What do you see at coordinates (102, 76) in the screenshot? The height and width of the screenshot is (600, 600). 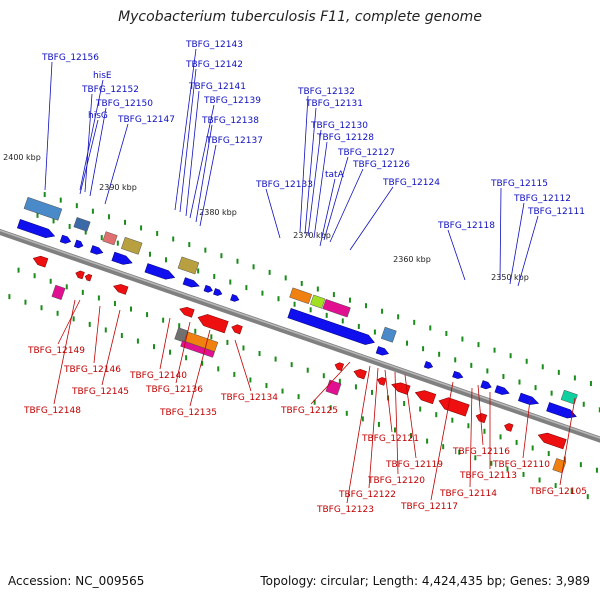 I see `forward-gene-label: hisE` at bounding box center [102, 76].